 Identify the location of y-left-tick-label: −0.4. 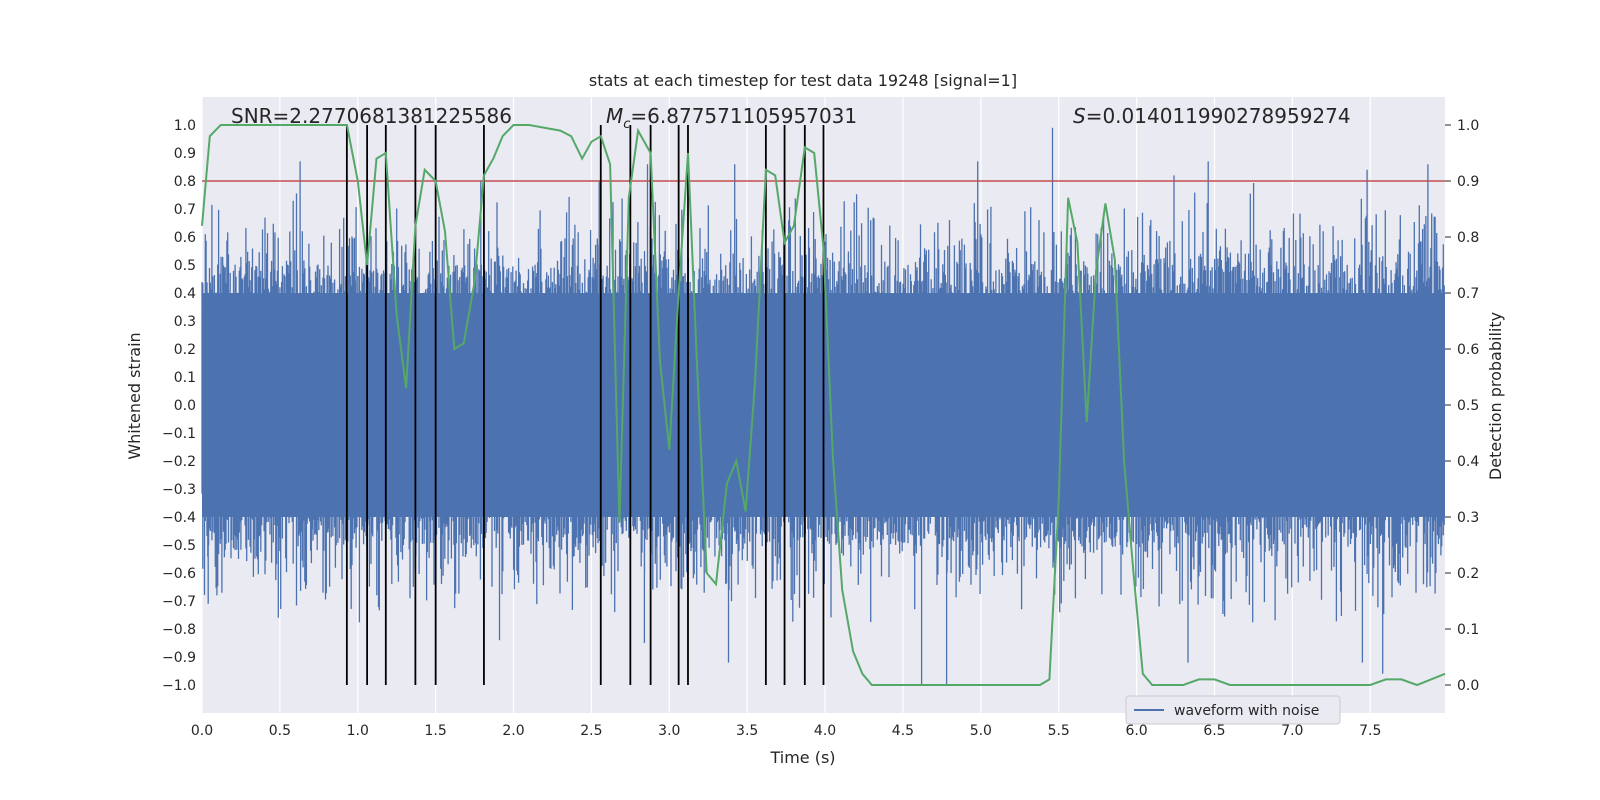
(179, 518).